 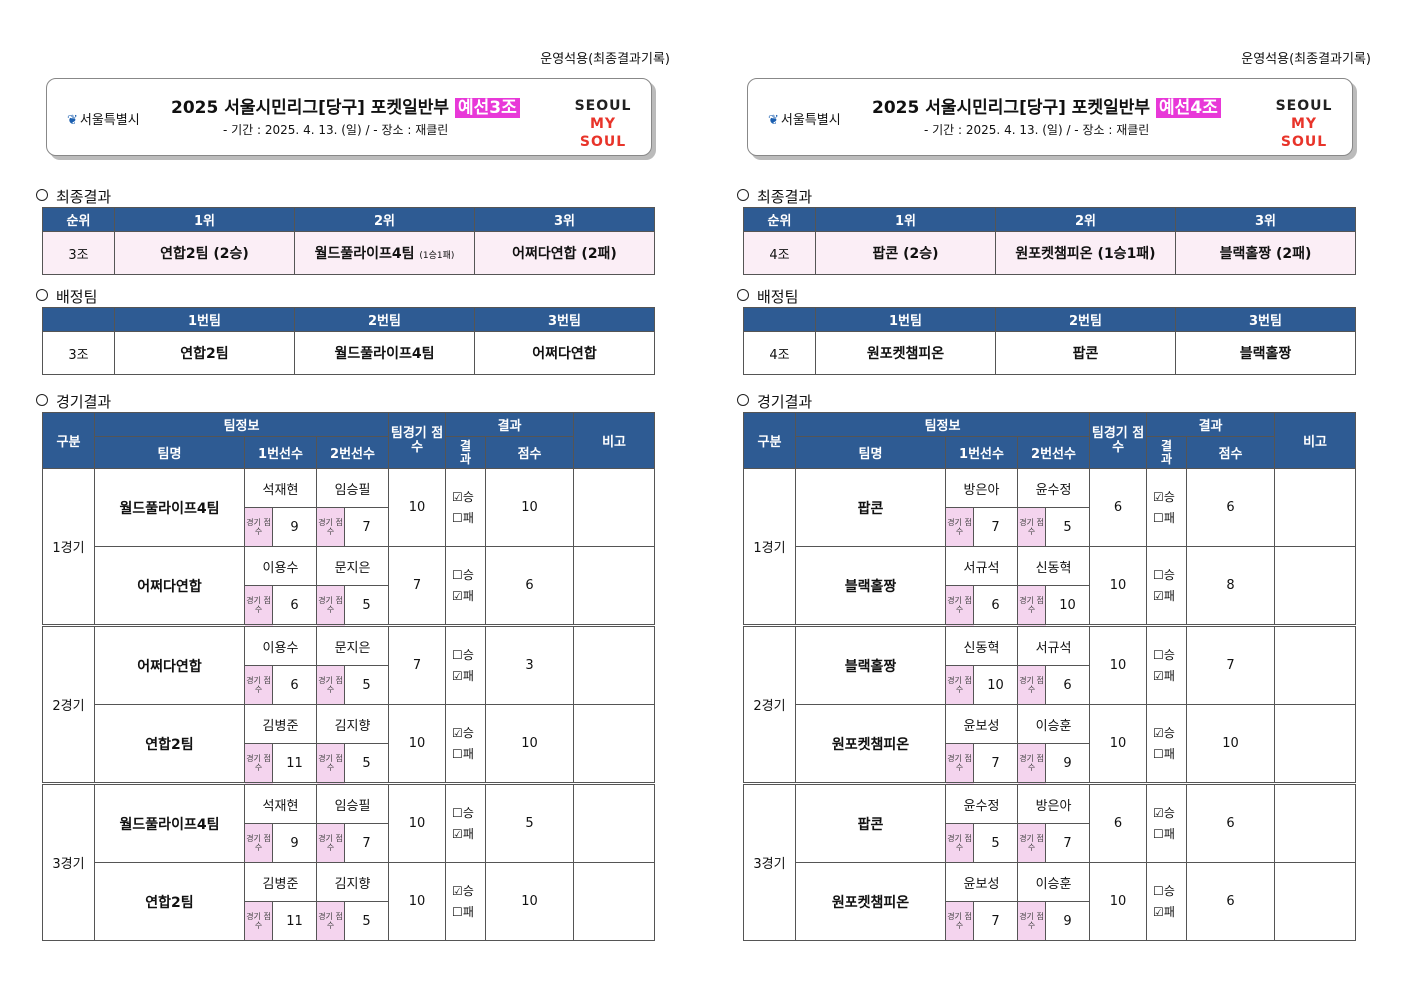 I want to click on header-team-name: 팀명, so click(x=169, y=452).